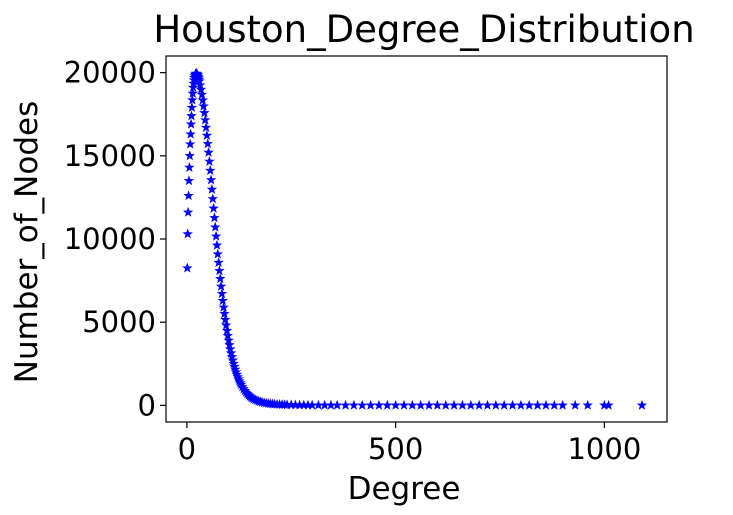 This screenshot has height=515, width=733. Describe the element at coordinates (119, 322) in the screenshot. I see `y-tick-label: 5000` at that location.